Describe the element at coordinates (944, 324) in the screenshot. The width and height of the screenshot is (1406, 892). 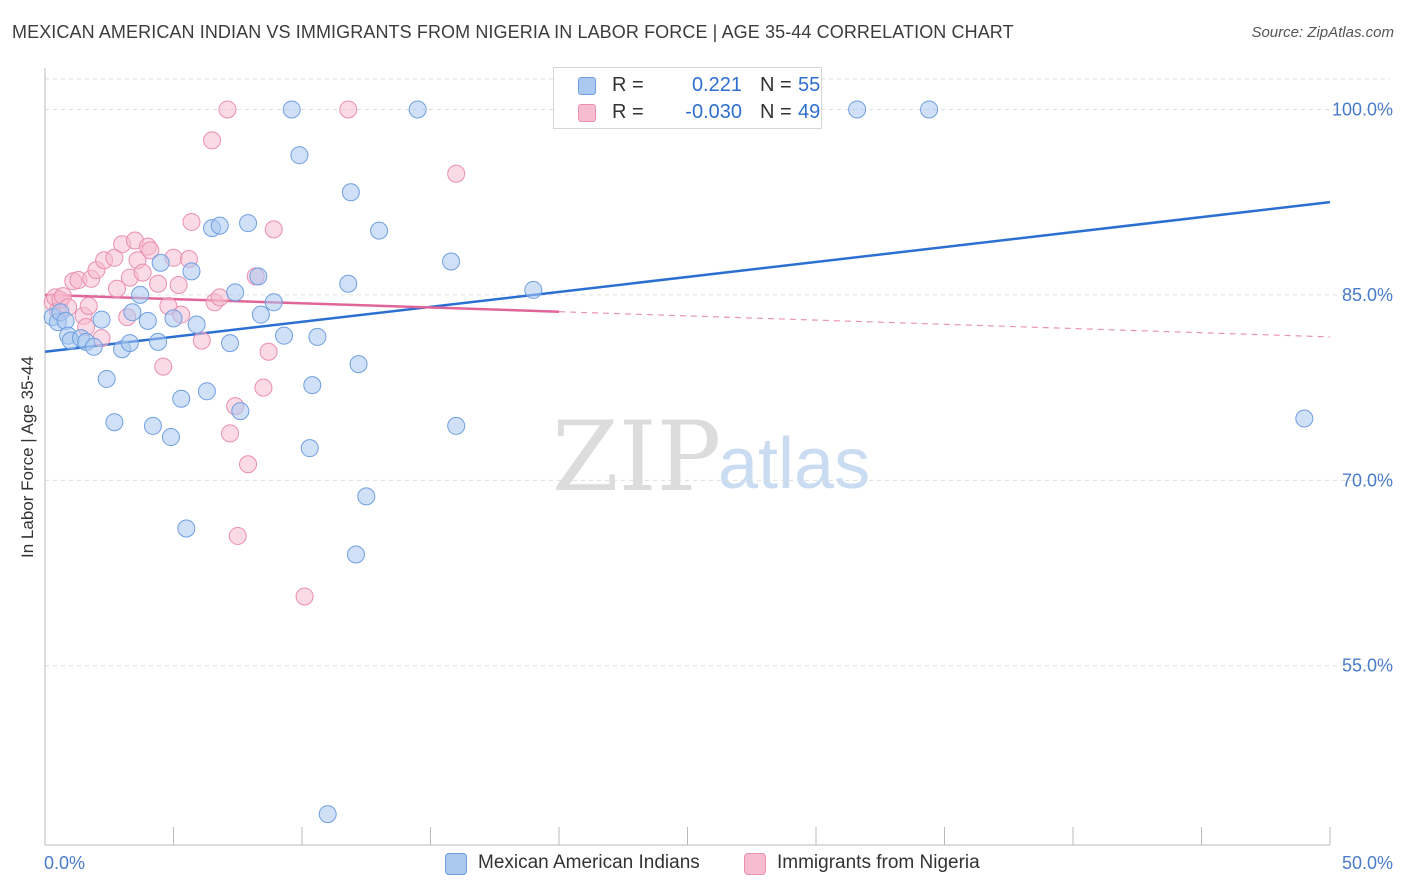
I see `trend-line-pink-dashed` at that location.